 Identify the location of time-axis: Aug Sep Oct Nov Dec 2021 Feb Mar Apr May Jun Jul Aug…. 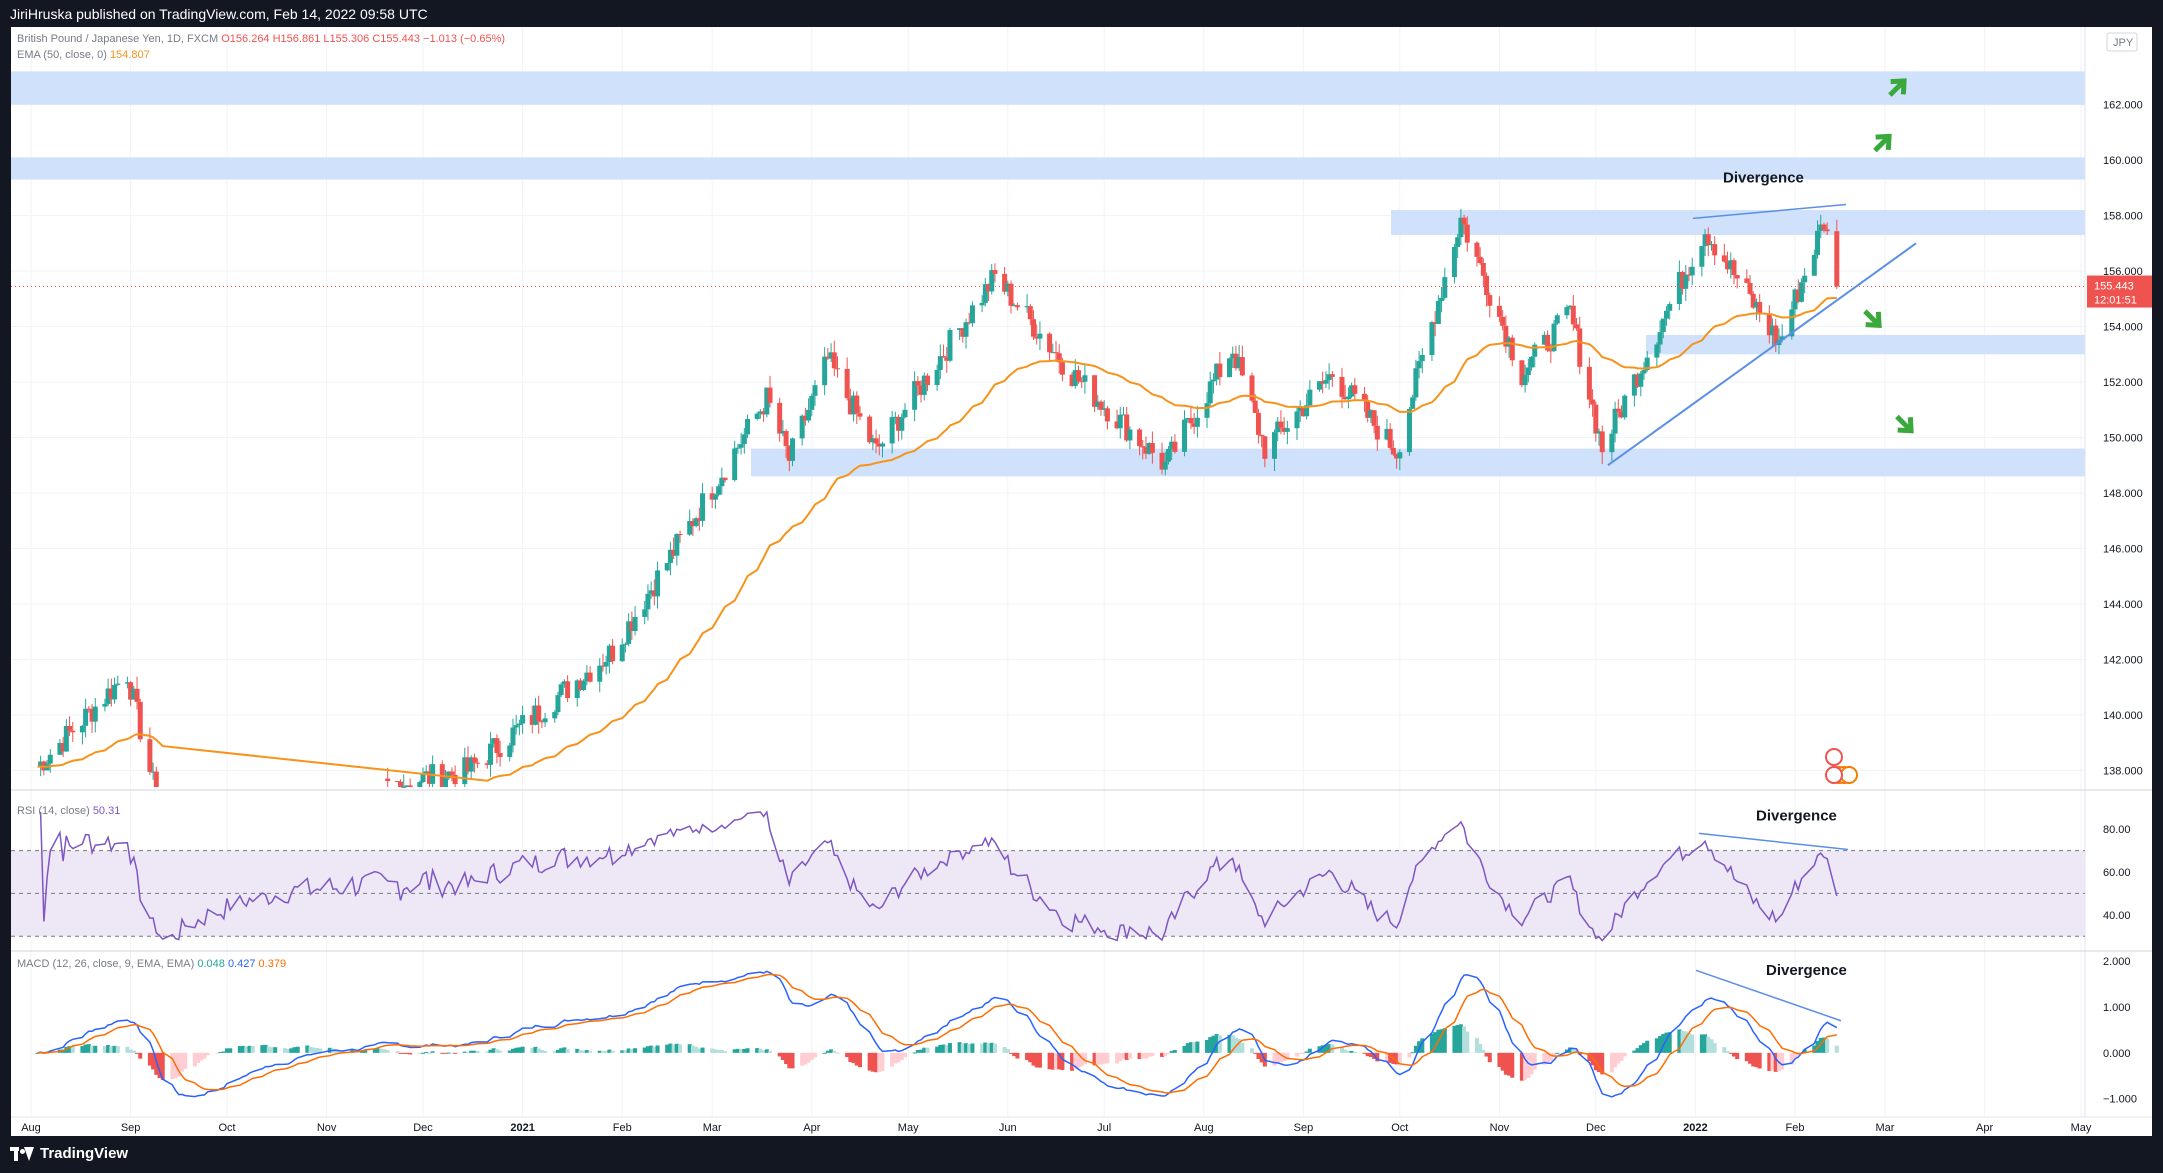
(1081, 1125).